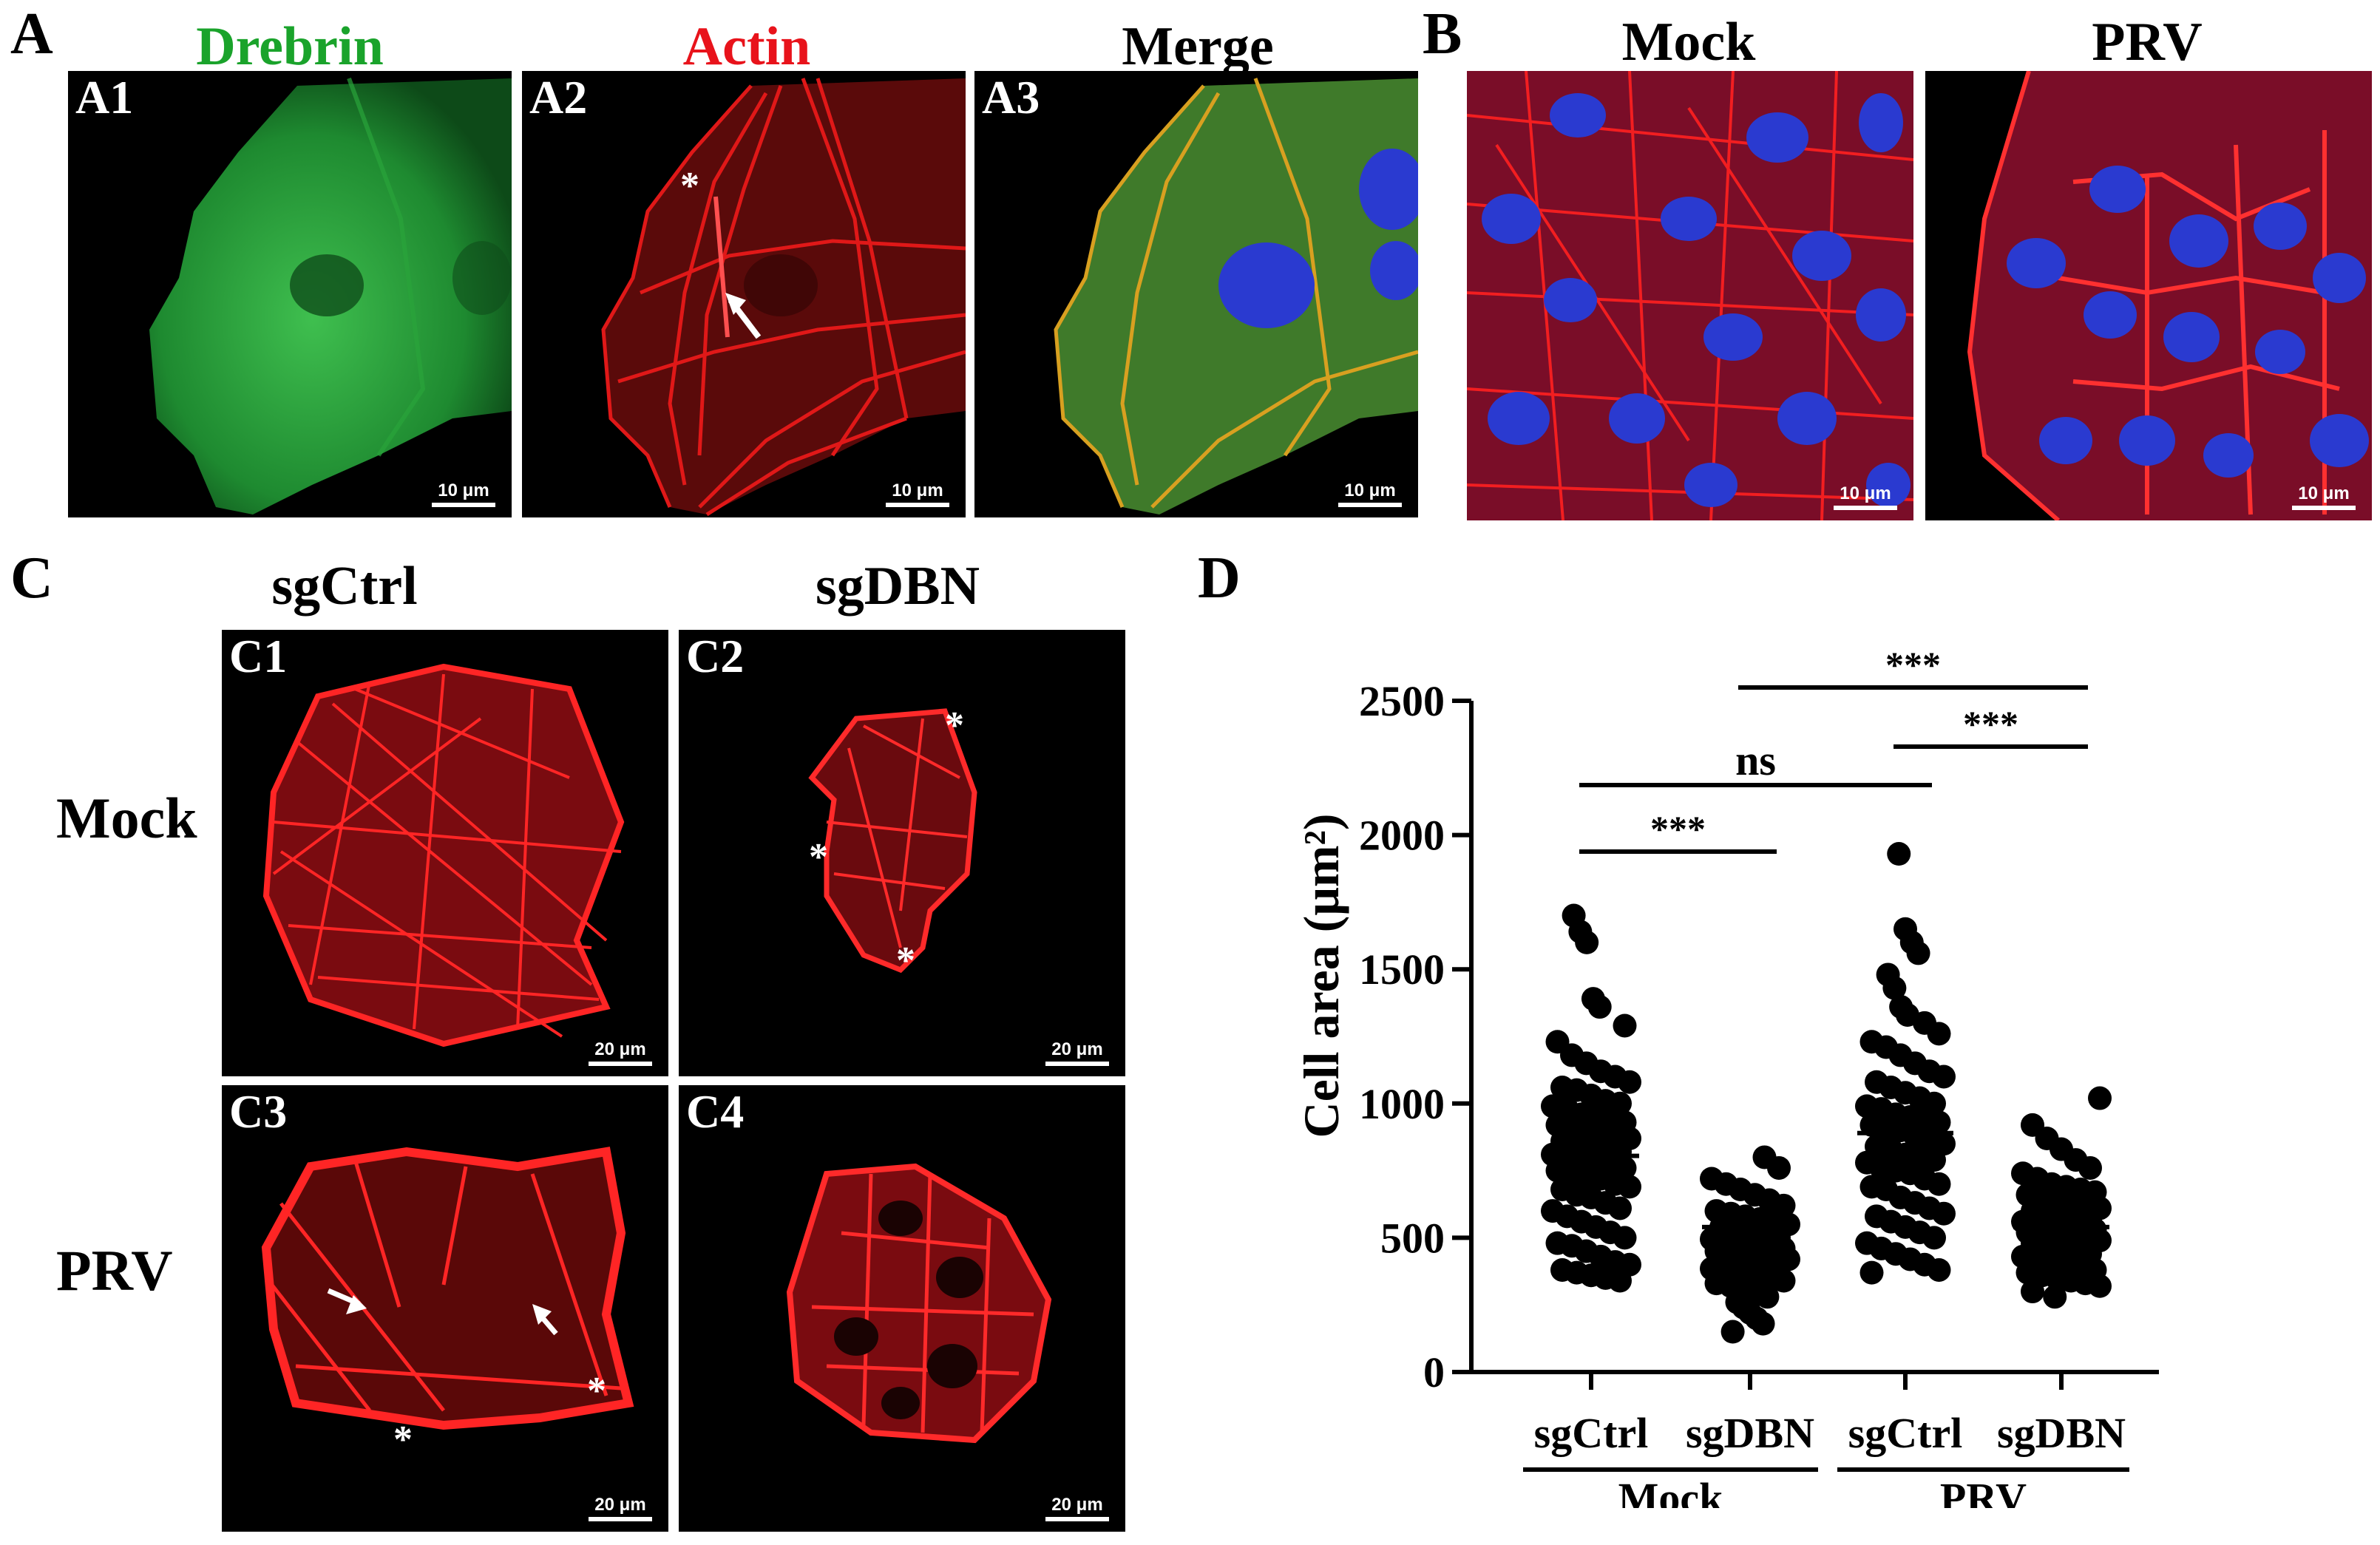  What do you see at coordinates (1370, 494) in the screenshot?
I see `scale-bar-a3: 10 μm` at bounding box center [1370, 494].